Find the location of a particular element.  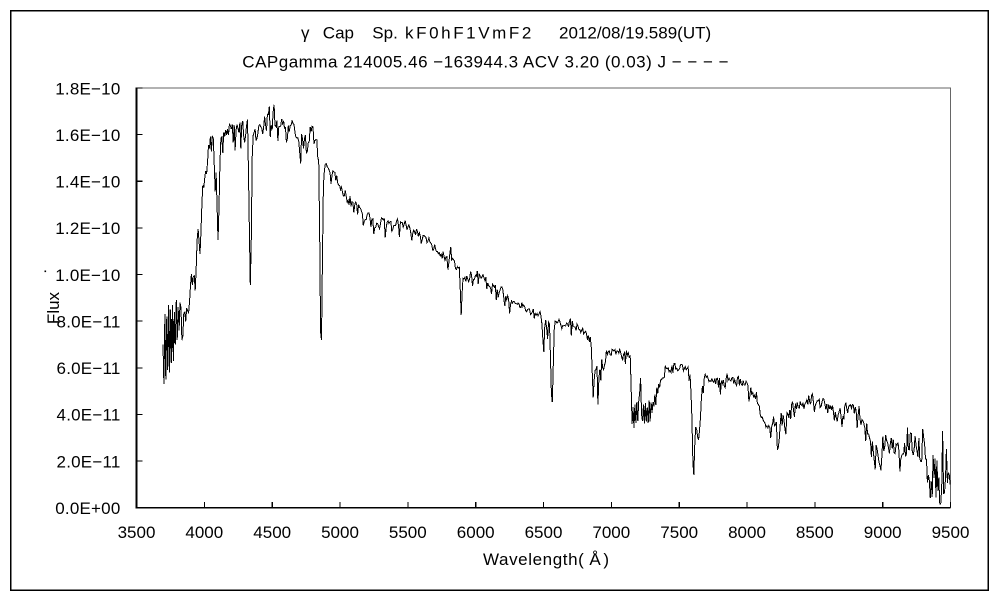

svg-text: 2.0E−11 is located at coordinates (89, 461).